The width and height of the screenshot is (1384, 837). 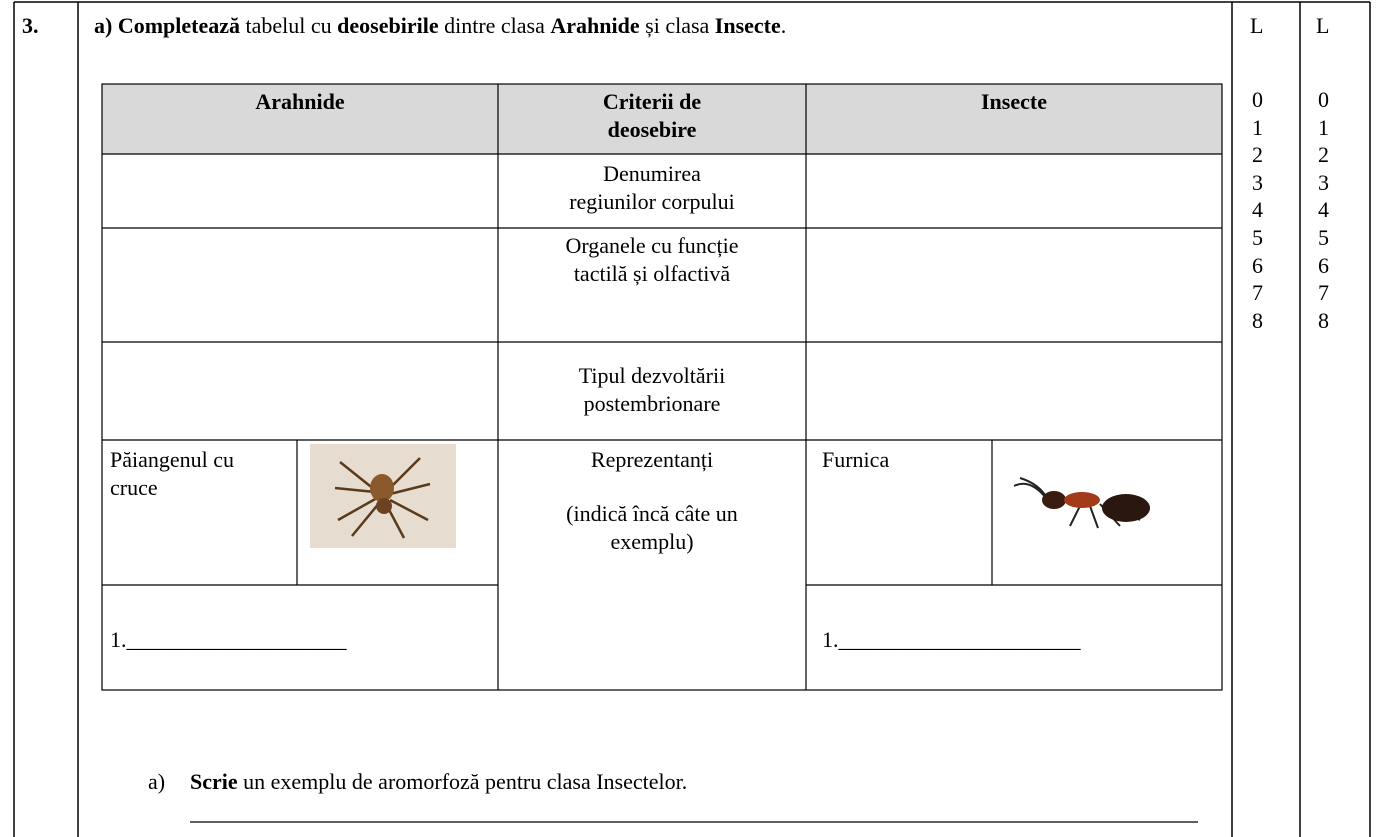 I want to click on line: postembrionare, so click(x=652, y=403).